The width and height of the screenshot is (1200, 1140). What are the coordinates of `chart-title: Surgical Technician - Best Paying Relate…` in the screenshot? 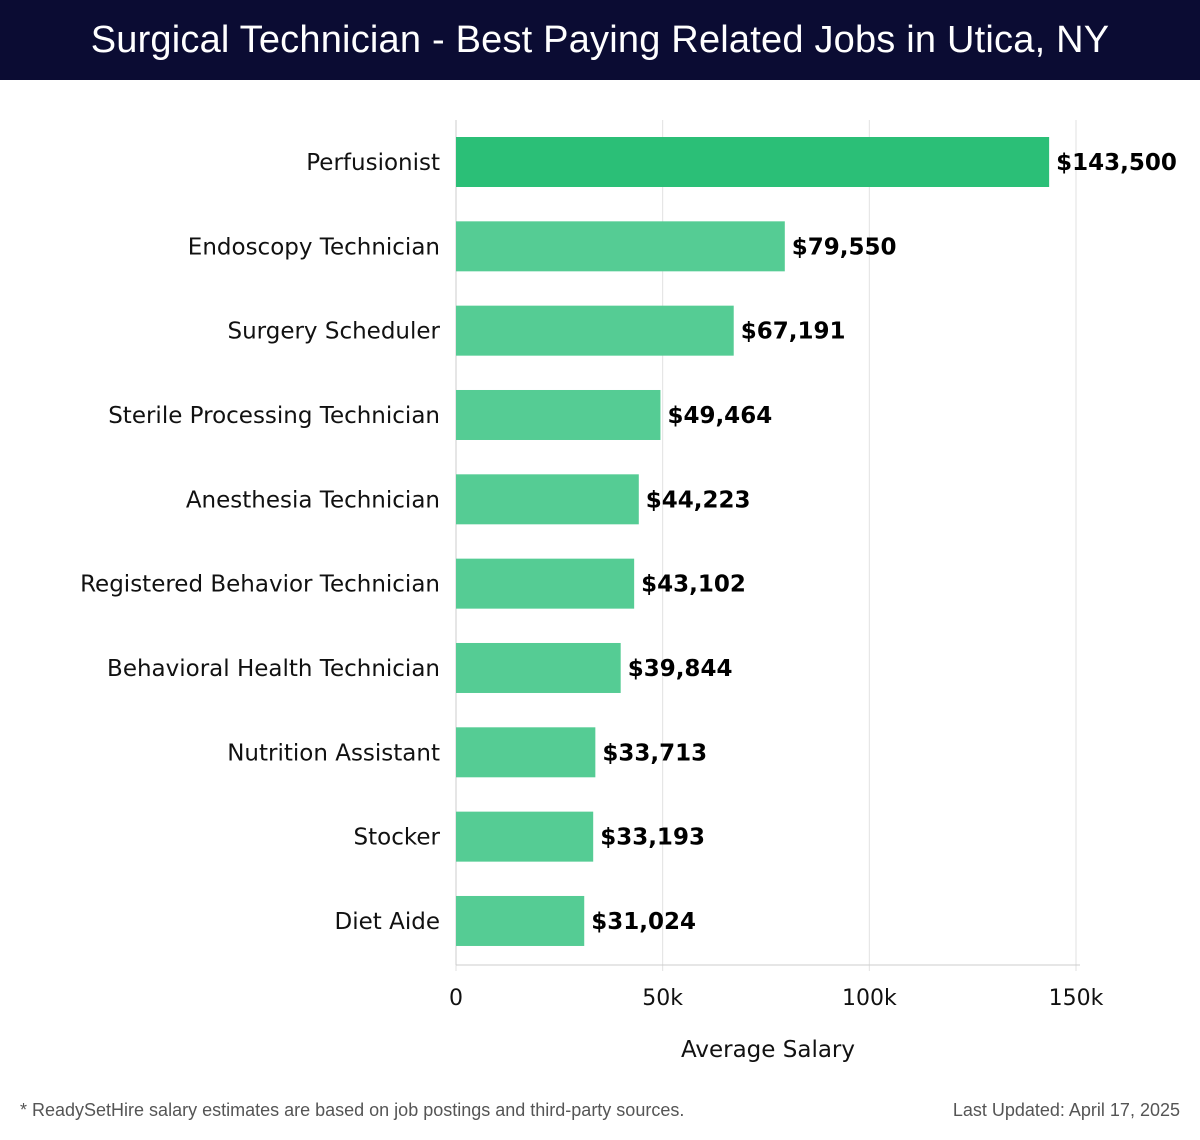 It's located at (600, 39).